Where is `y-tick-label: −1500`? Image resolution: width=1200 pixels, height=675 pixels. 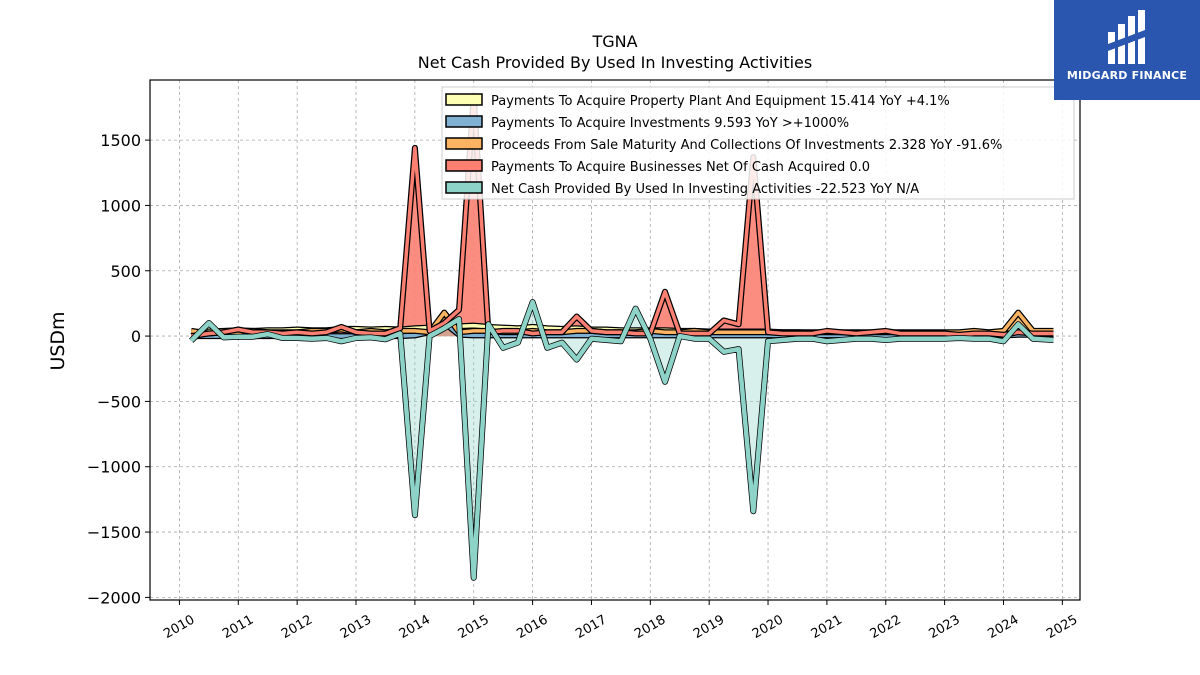 y-tick-label: −1500 is located at coordinates (114, 532).